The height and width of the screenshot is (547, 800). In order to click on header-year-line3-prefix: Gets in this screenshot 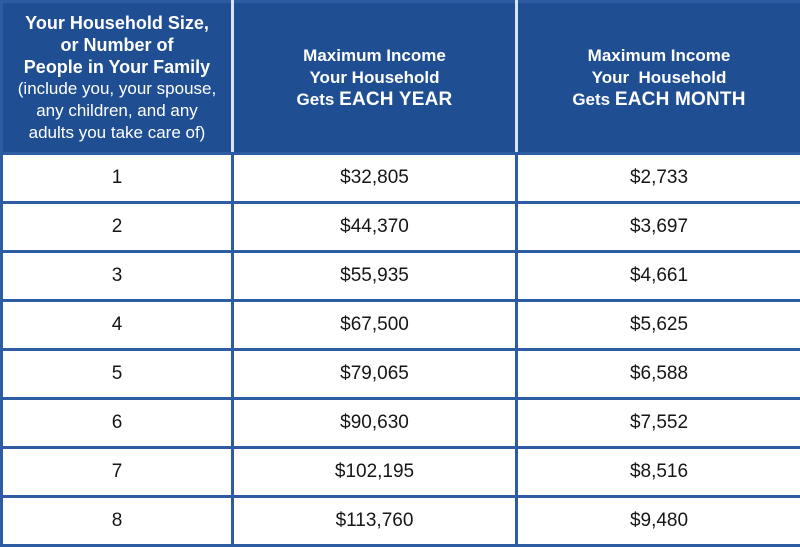, I will do `click(316, 99)`.